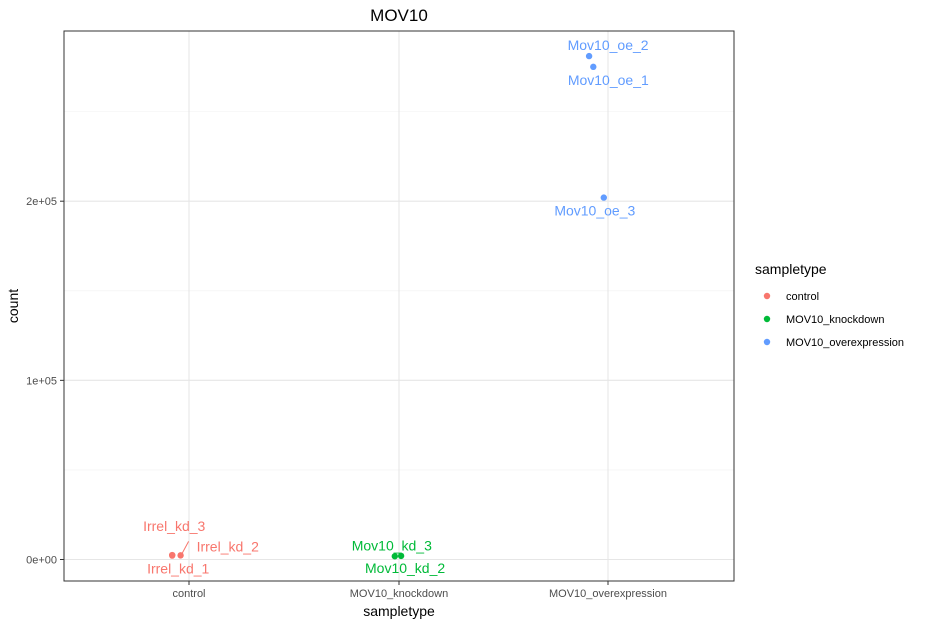 The width and height of the screenshot is (927, 626). What do you see at coordinates (802, 297) in the screenshot?
I see `legend-label: control` at bounding box center [802, 297].